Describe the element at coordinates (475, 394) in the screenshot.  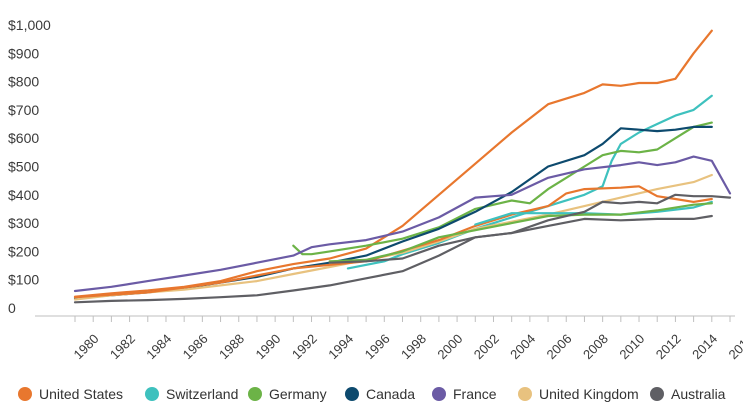
I see `legend-label: France` at that location.